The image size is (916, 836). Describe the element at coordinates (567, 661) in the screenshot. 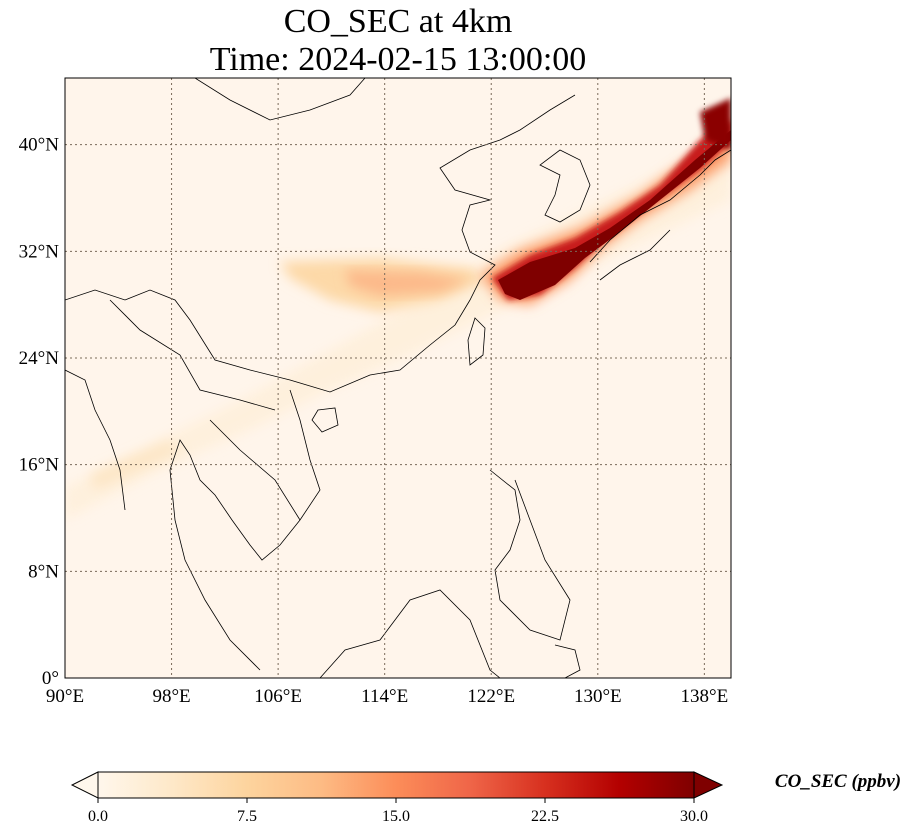

I see `coastline-sulawesi` at that location.